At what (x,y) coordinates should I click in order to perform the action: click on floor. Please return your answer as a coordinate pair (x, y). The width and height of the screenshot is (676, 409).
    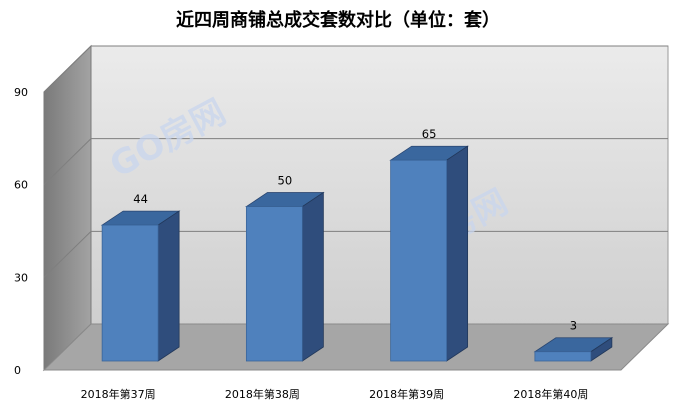
    Looking at the image, I should click on (356, 347).